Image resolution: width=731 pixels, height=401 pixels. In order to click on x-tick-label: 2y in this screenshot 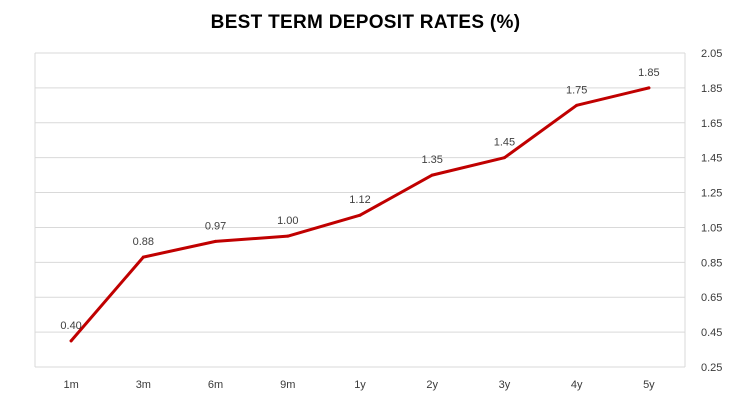, I will do `click(432, 385)`.